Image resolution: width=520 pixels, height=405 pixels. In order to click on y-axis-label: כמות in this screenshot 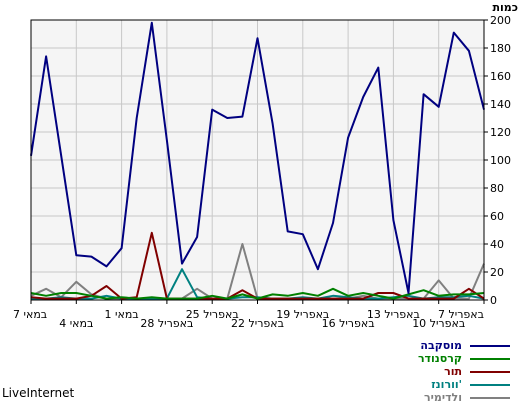, I will do `click(505, 7)`.